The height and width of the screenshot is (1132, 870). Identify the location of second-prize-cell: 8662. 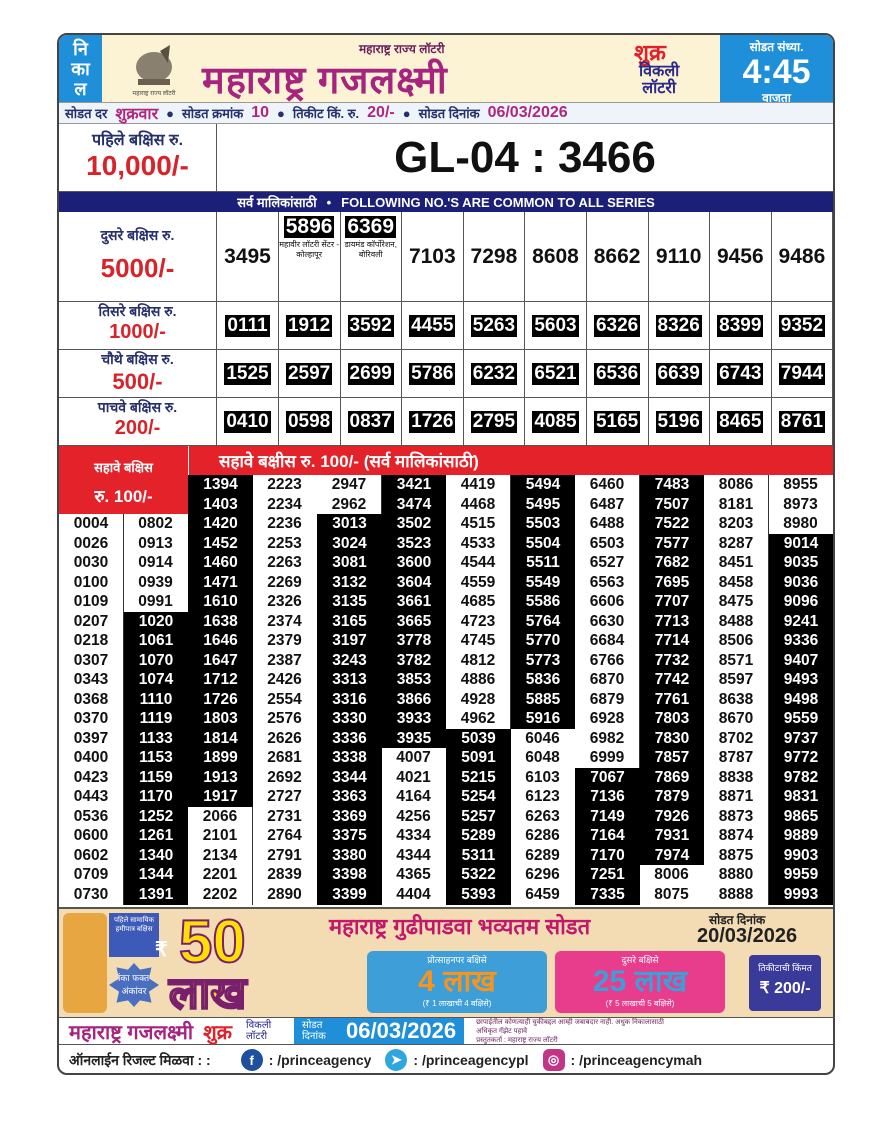
(617, 257).